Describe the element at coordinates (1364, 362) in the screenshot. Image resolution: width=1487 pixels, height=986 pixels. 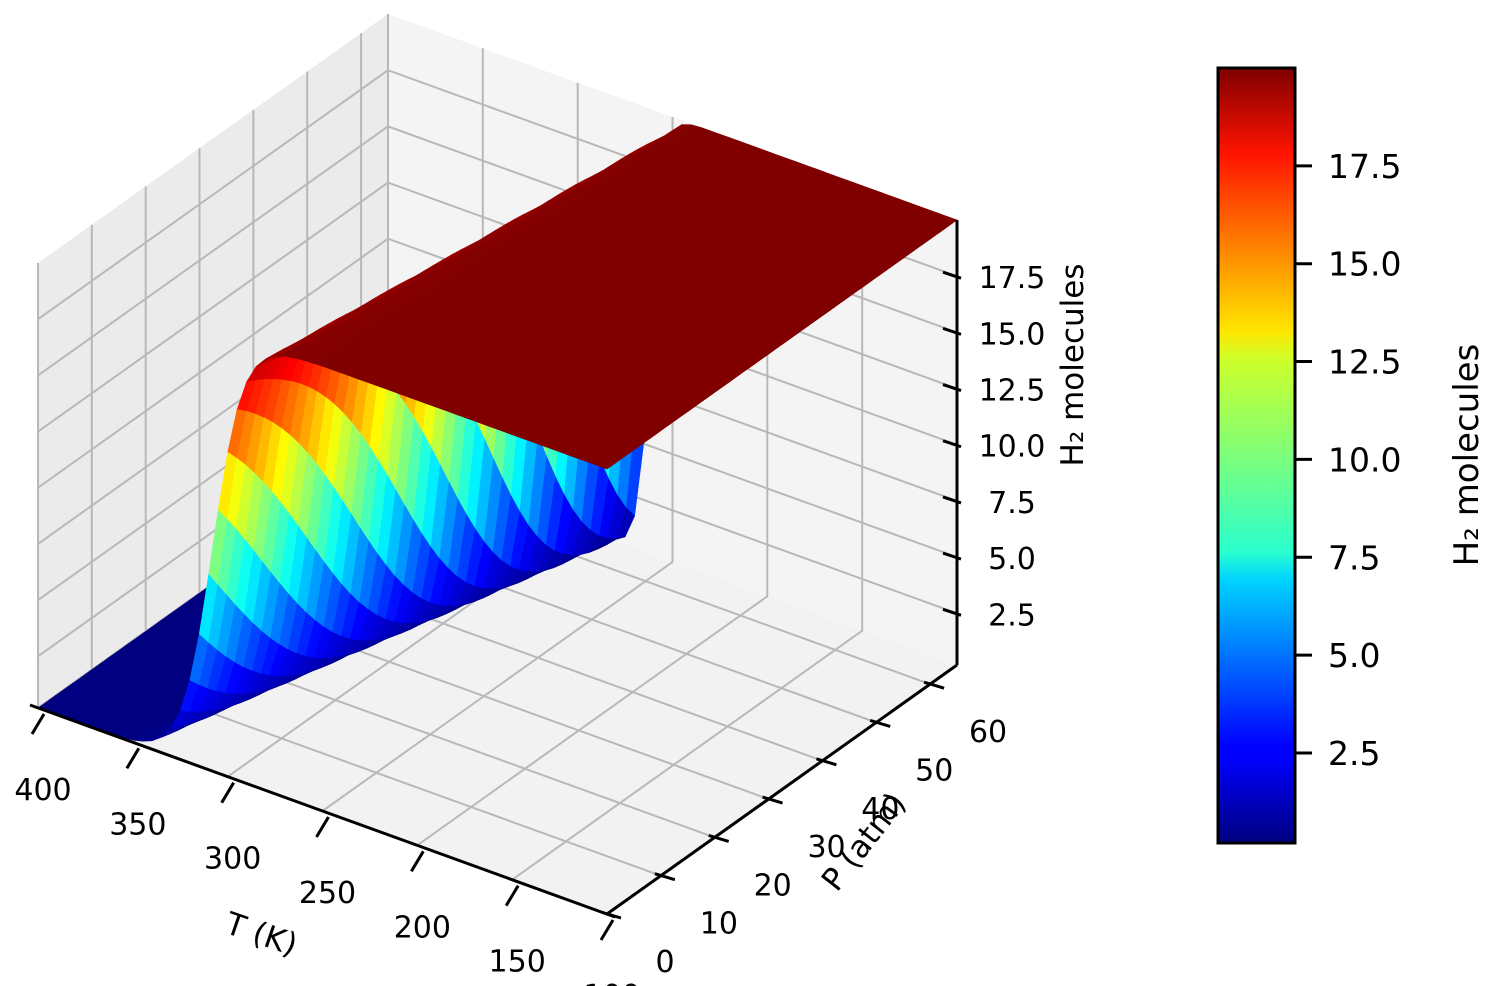
I see `colorbar-tick-label: 12.5` at that location.